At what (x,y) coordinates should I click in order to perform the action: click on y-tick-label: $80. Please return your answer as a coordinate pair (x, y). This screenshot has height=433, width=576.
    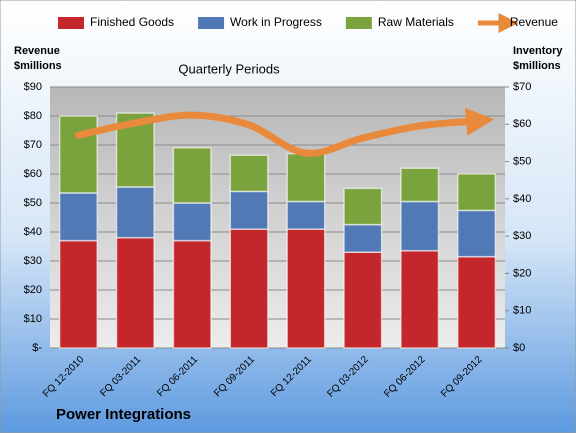
    Looking at the image, I should click on (33, 116).